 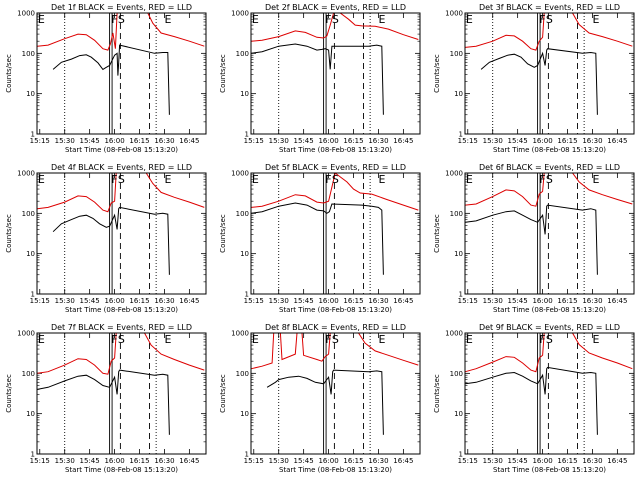 I want to click on panel-title: Det 7f BLACK = Events, RED = LLD, so click(x=121, y=327).